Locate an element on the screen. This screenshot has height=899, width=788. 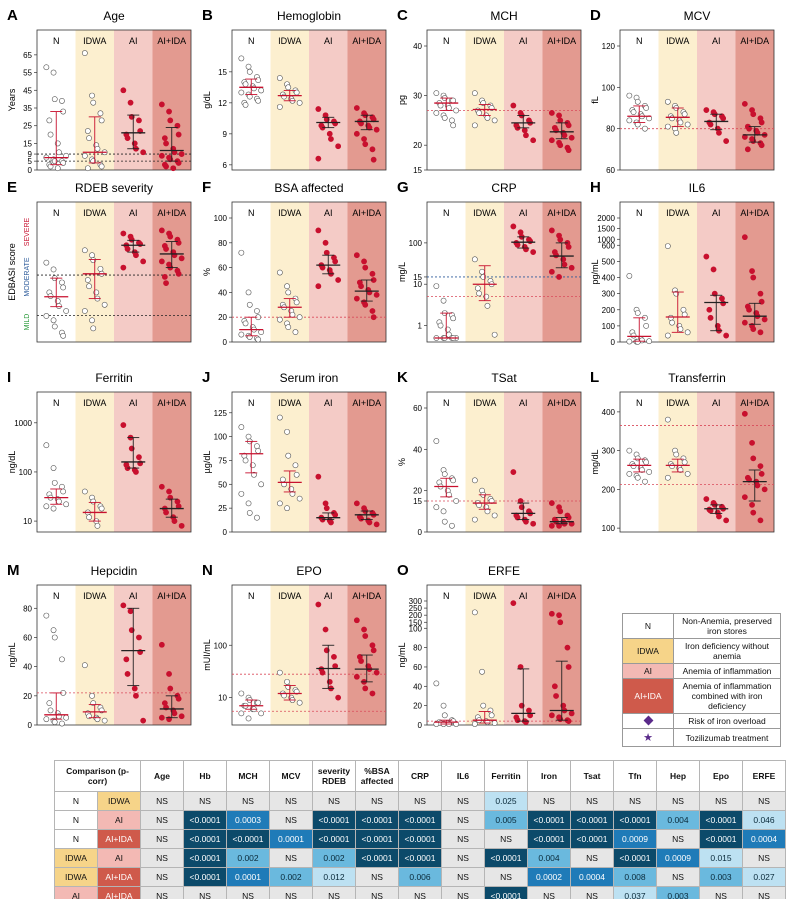
comparison-group-cell: IDWA is located at coordinates (119, 801).